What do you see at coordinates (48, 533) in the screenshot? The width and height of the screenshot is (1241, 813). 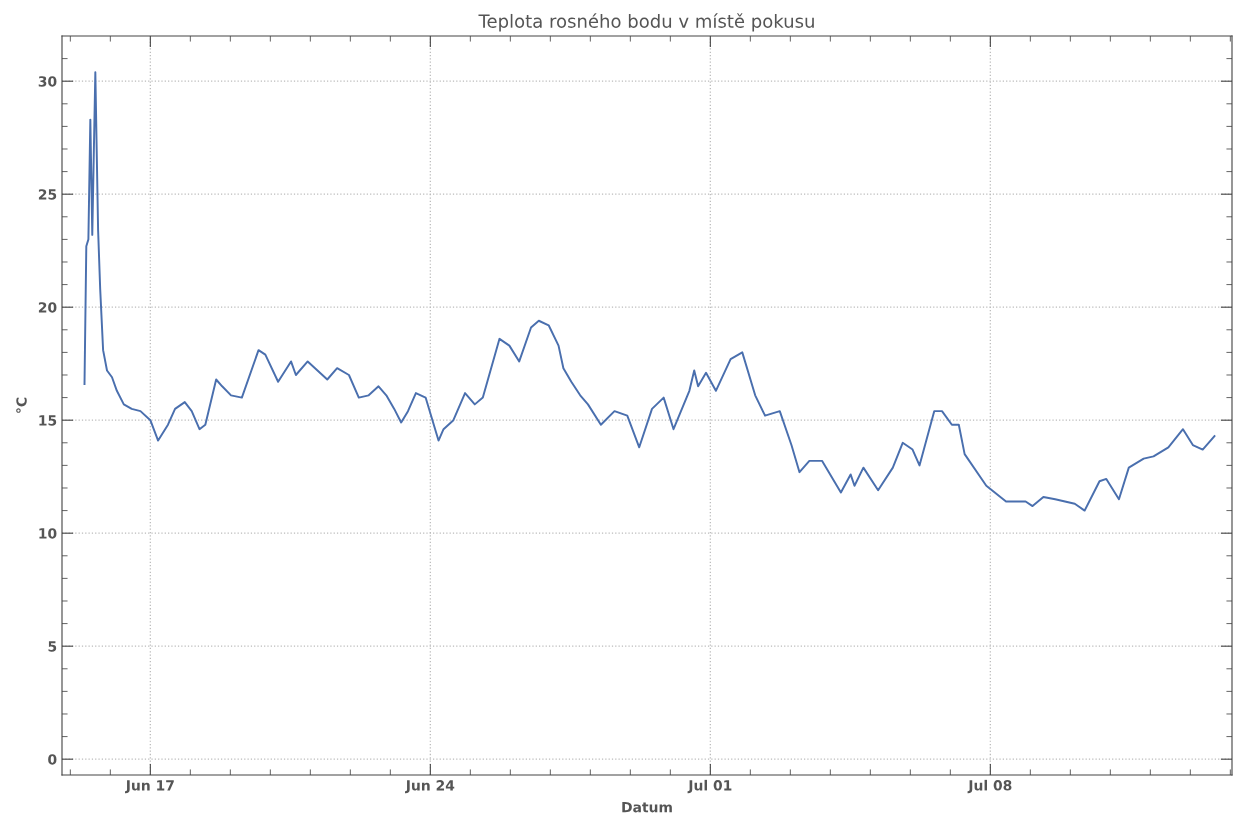 I see `y-tick-label: 10` at bounding box center [48, 533].